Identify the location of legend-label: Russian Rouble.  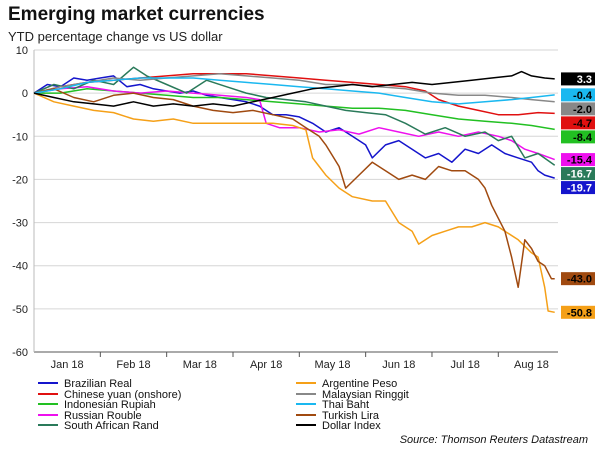
(103, 415).